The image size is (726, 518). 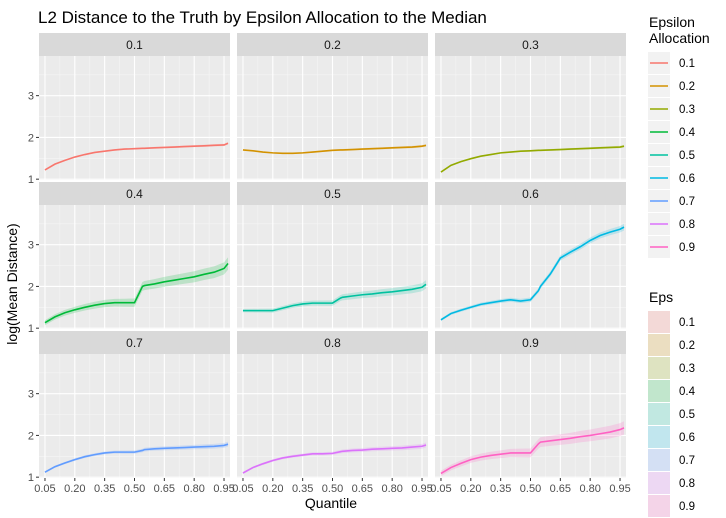 What do you see at coordinates (530, 106) in the screenshot?
I see `facet-panel-3: 0.3` at bounding box center [530, 106].